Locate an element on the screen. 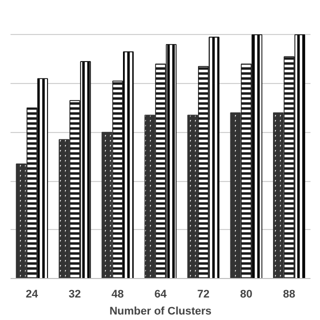 The width and height of the screenshot is (320, 320). x-tick-label: 24 is located at coordinates (32, 294).